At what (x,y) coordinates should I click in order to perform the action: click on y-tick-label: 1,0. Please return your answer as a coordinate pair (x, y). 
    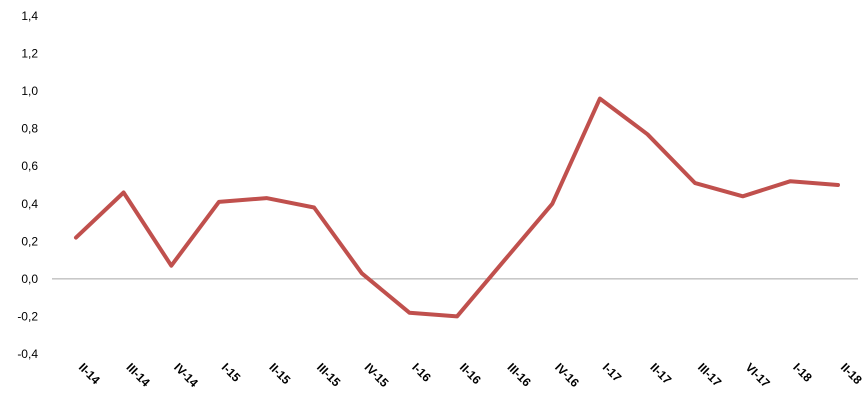
    Looking at the image, I should click on (29, 91).